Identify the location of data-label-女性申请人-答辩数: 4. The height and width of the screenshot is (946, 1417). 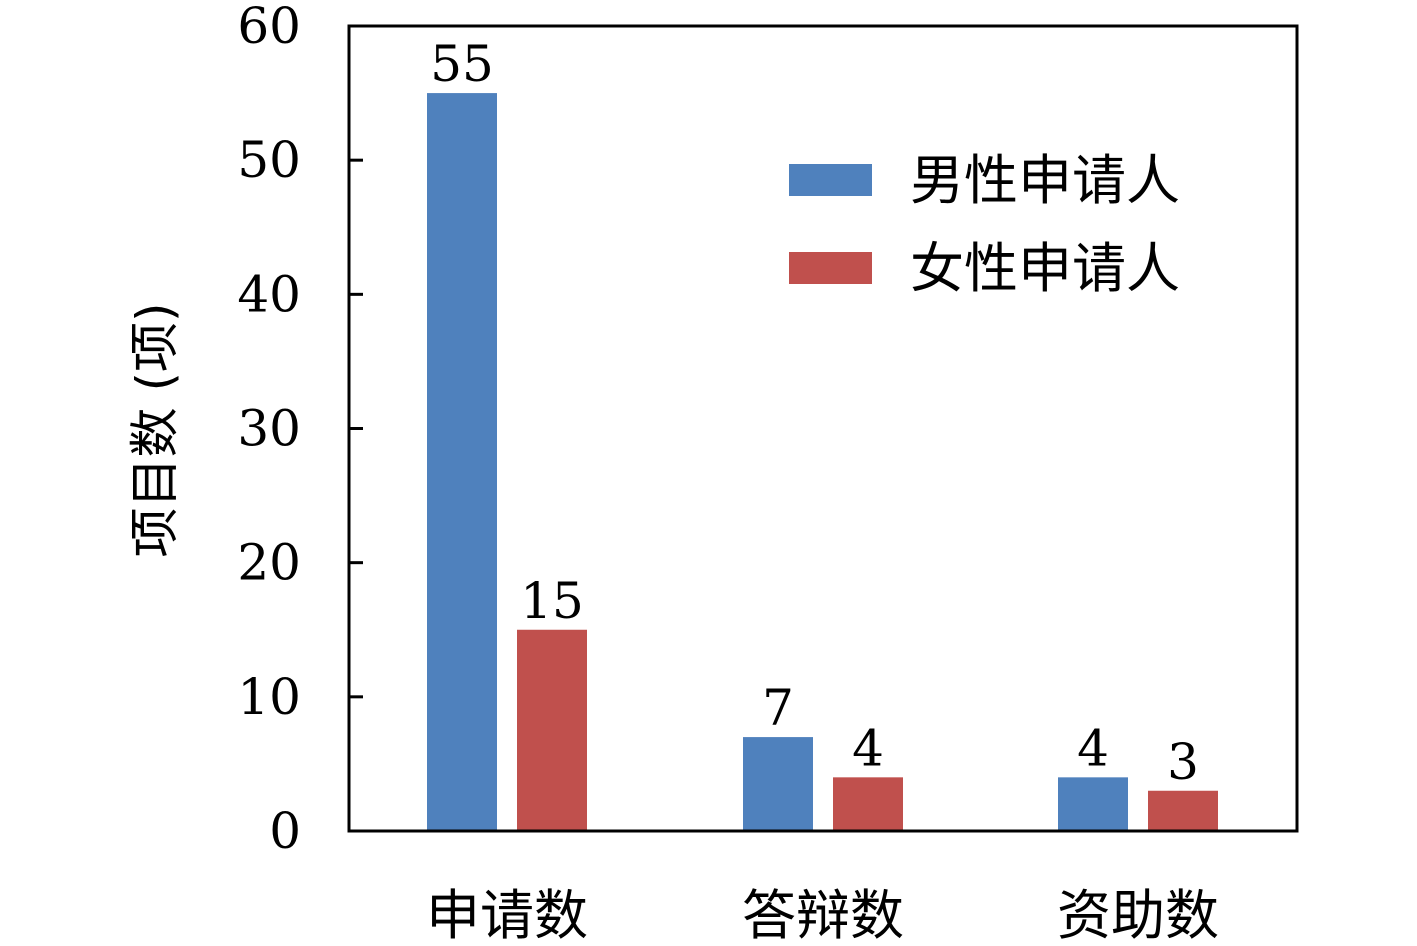
(868, 748).